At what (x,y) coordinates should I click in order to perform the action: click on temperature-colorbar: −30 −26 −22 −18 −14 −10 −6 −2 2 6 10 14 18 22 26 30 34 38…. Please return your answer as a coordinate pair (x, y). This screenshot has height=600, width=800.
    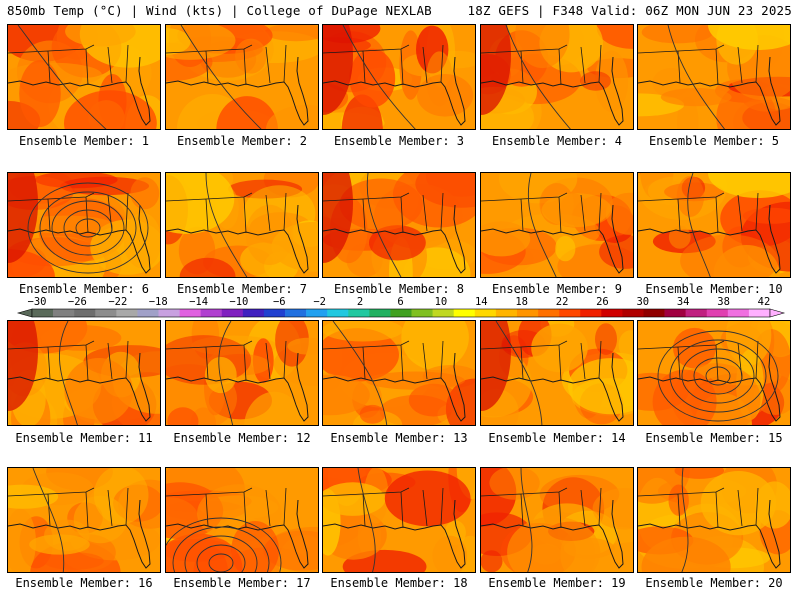
    Looking at the image, I should click on (401, 307).